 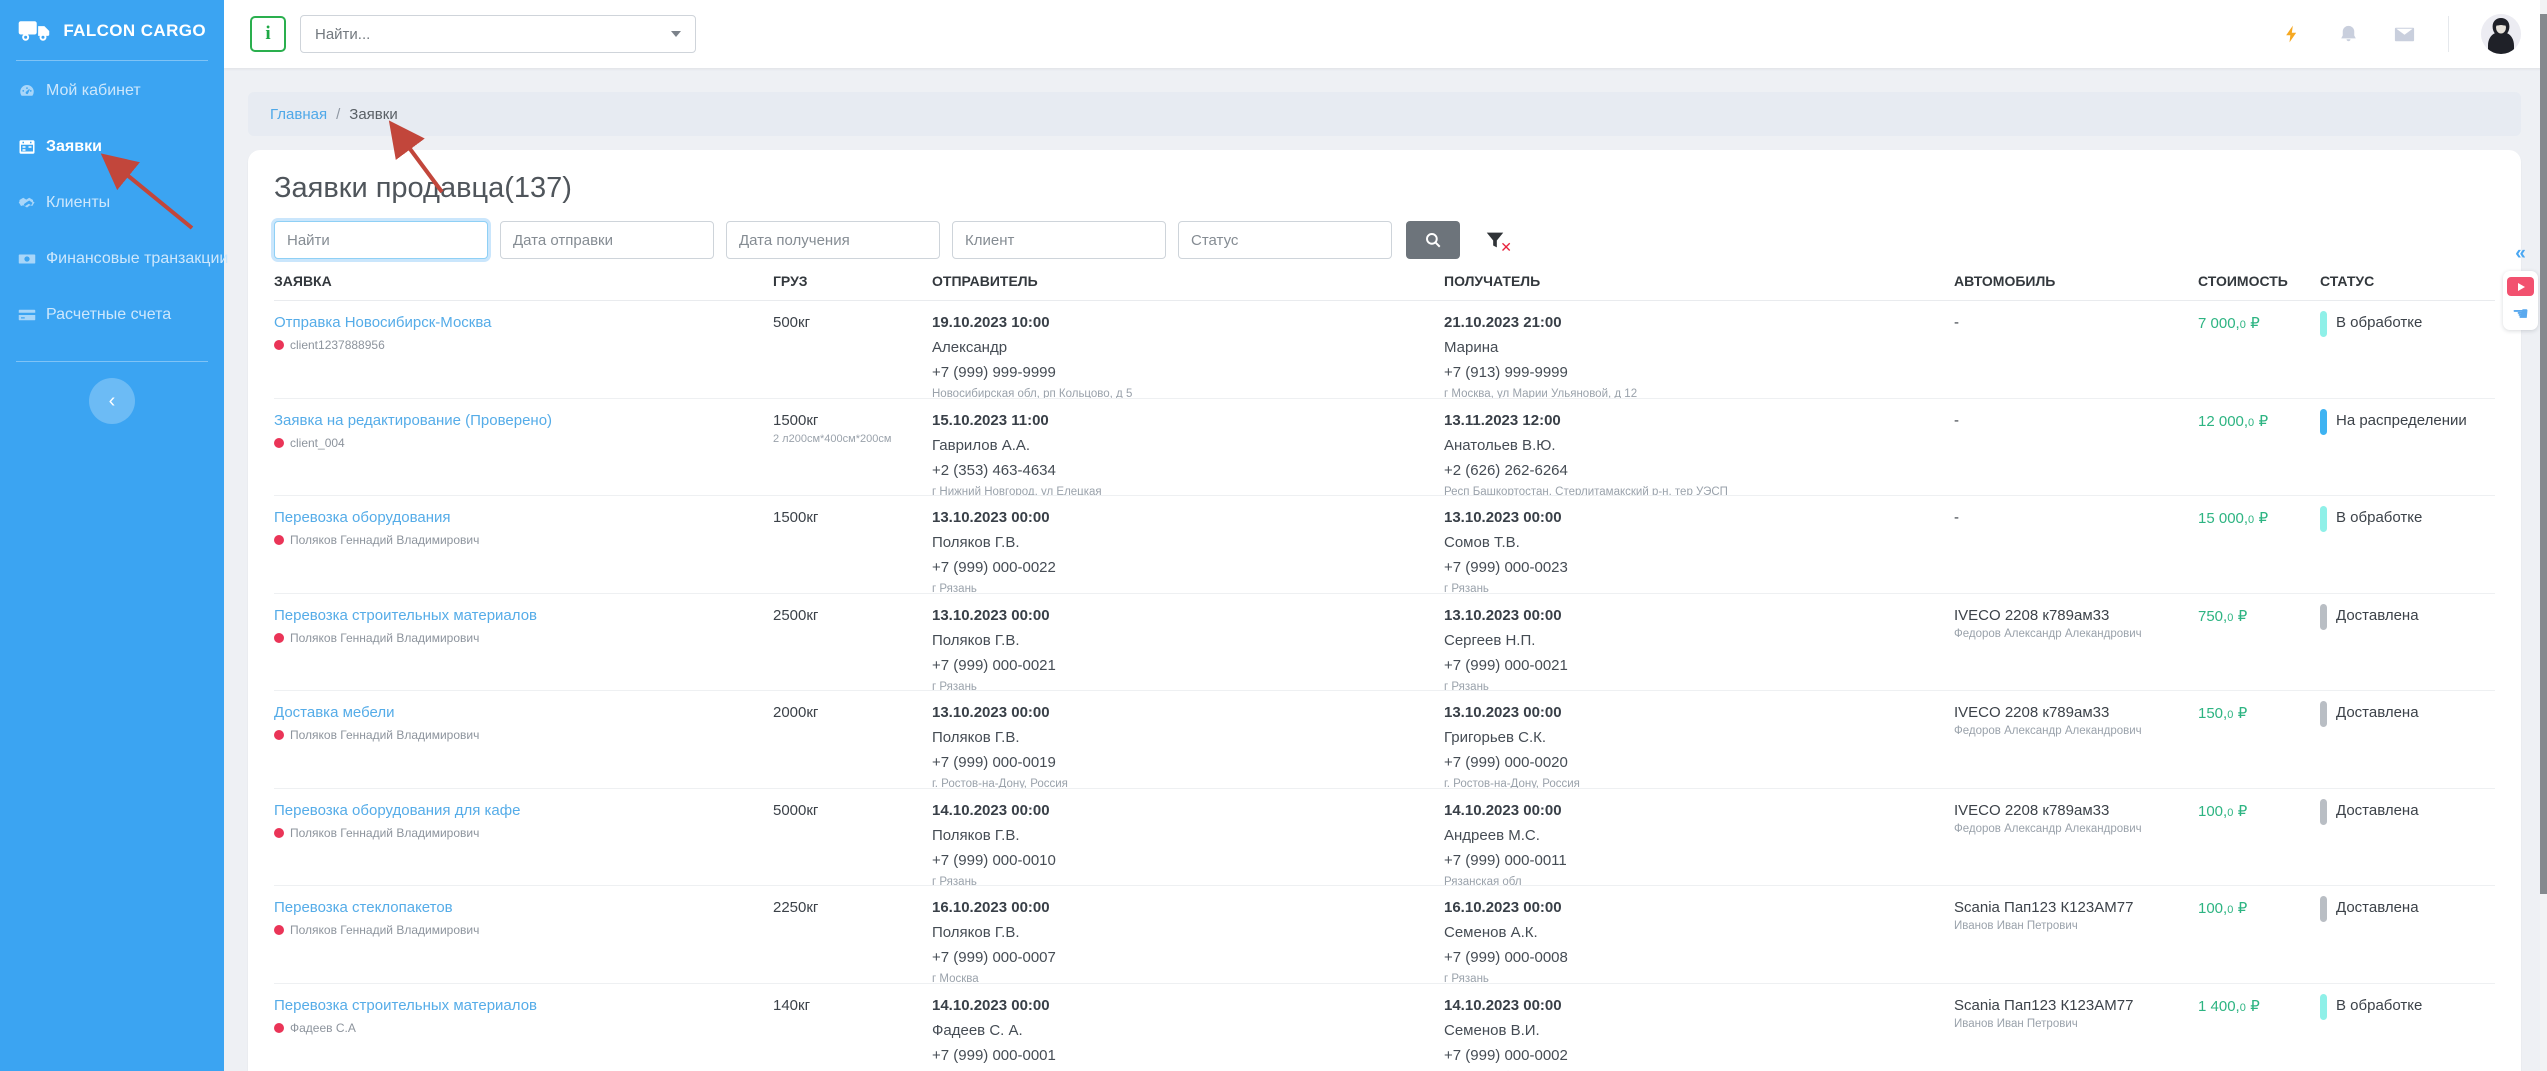 What do you see at coordinates (2259, 746) in the screenshot?
I see `cell-price: 150,0 ₽` at bounding box center [2259, 746].